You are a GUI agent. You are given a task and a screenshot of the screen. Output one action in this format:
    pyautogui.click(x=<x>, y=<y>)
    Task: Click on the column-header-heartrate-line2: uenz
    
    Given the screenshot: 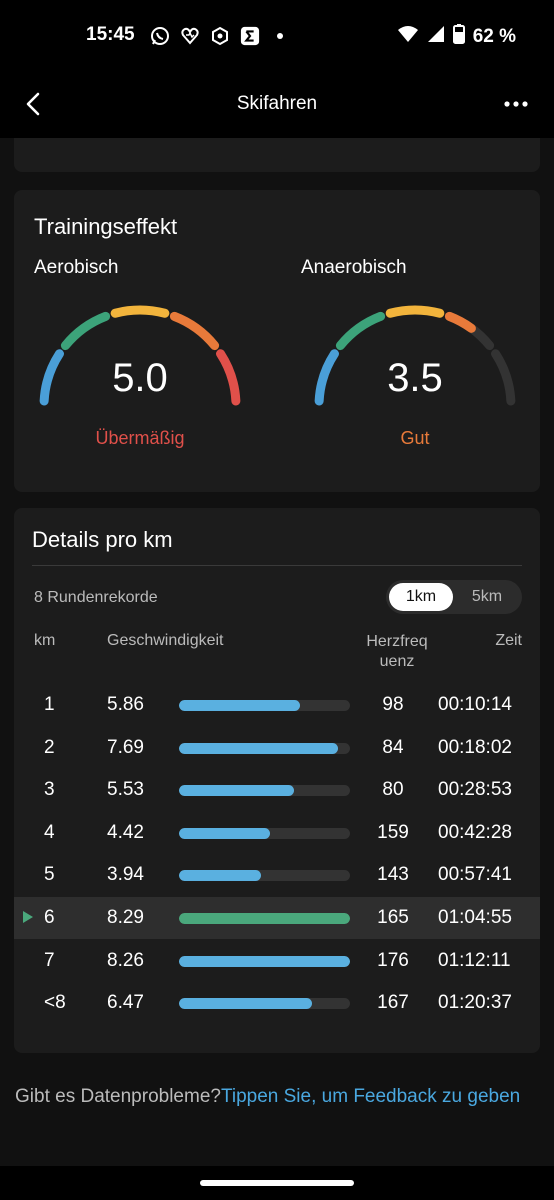 What is the action you would take?
    pyautogui.click(x=397, y=661)
    